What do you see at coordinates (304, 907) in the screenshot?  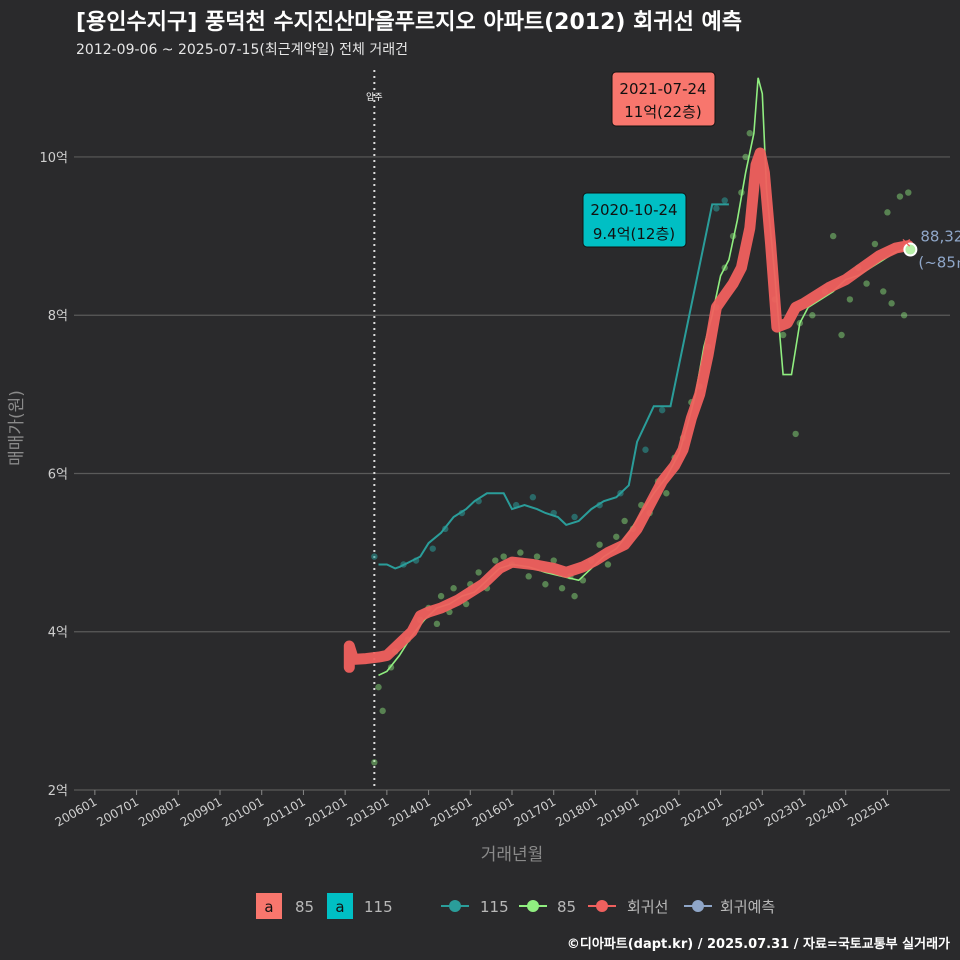 I see `legend-fill-label-85: 85` at bounding box center [304, 907].